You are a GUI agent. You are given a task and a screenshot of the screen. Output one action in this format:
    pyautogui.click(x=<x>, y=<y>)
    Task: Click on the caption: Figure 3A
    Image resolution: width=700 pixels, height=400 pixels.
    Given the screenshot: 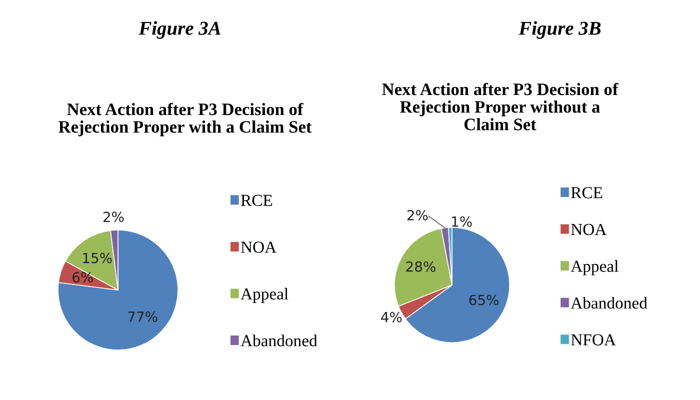 What is the action you would take?
    pyautogui.click(x=179, y=30)
    